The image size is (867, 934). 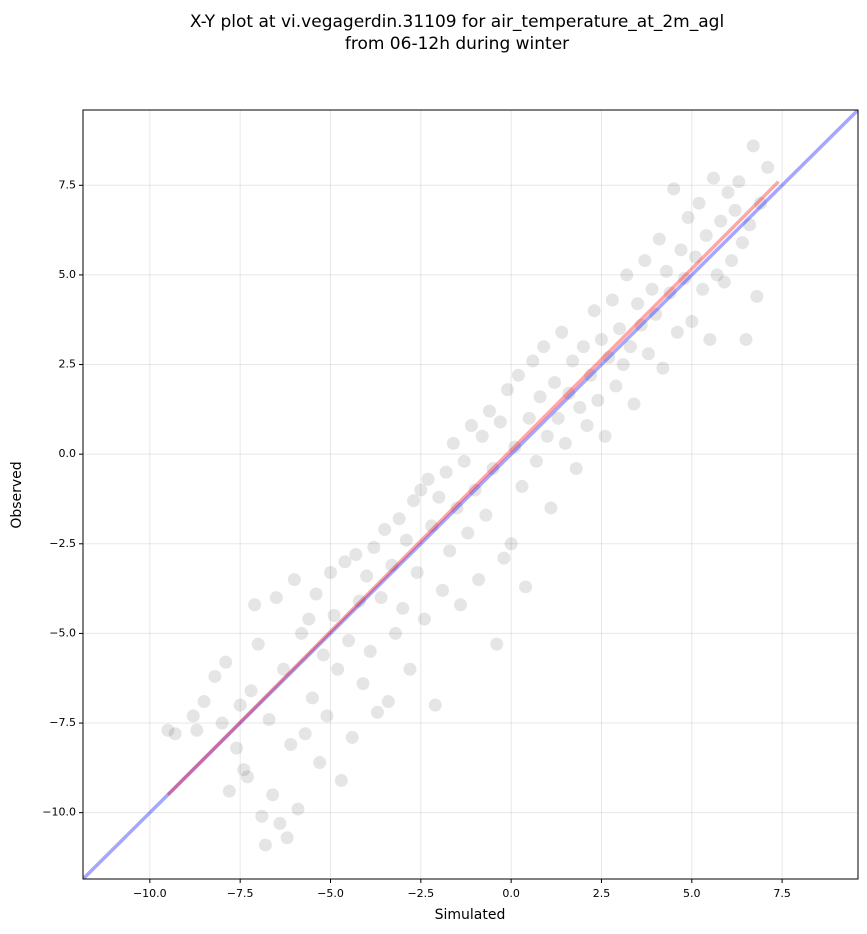 I want to click on y-tick-label: −5.0, so click(x=62, y=632).